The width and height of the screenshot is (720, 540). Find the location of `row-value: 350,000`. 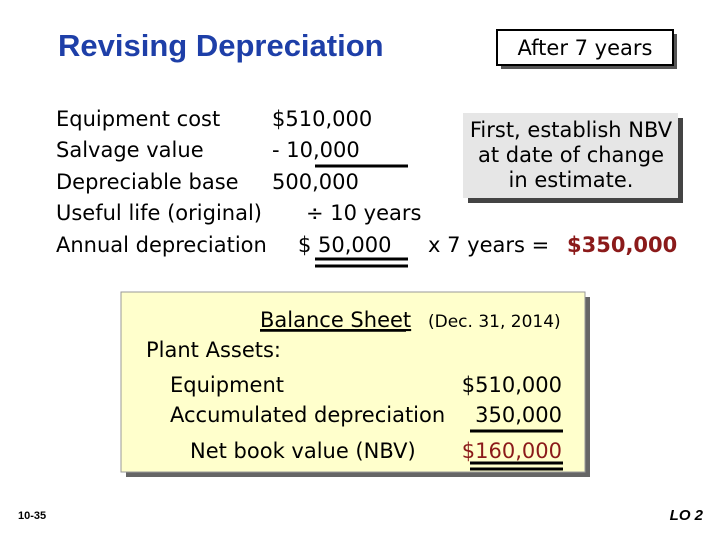

row-value: 350,000 is located at coordinates (518, 415).